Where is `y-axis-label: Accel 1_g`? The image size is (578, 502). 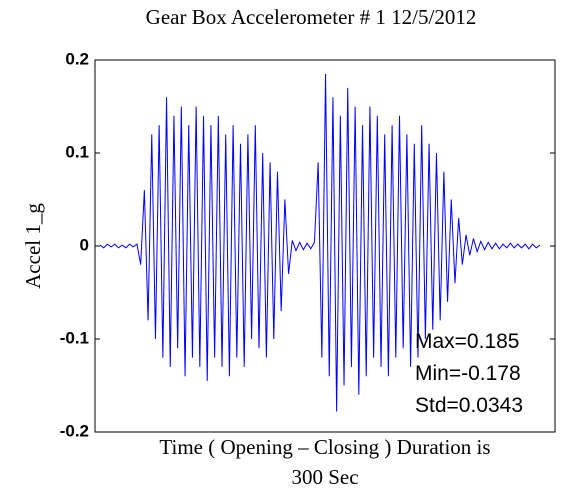
y-axis-label: Accel 1_g is located at coordinates (33, 246).